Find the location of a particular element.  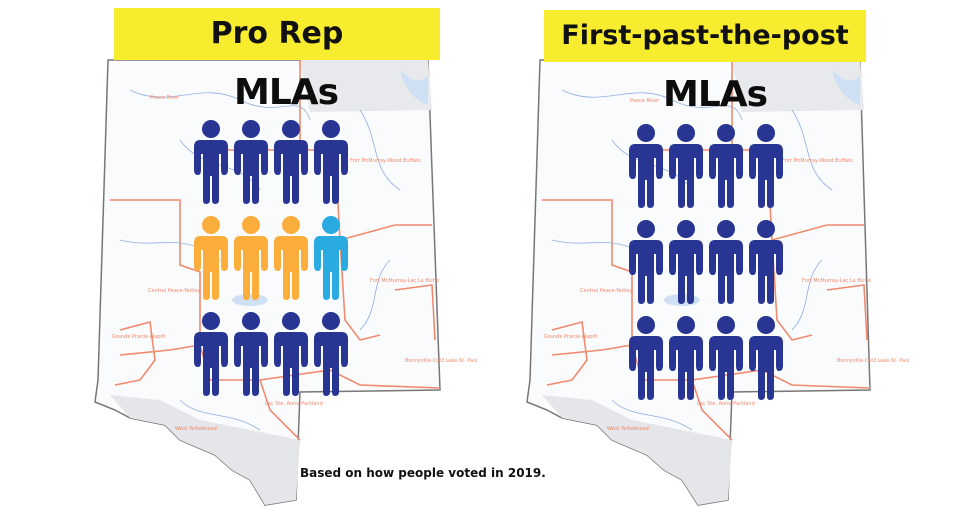

panel-title: Pro Rep is located at coordinates (277, 34).